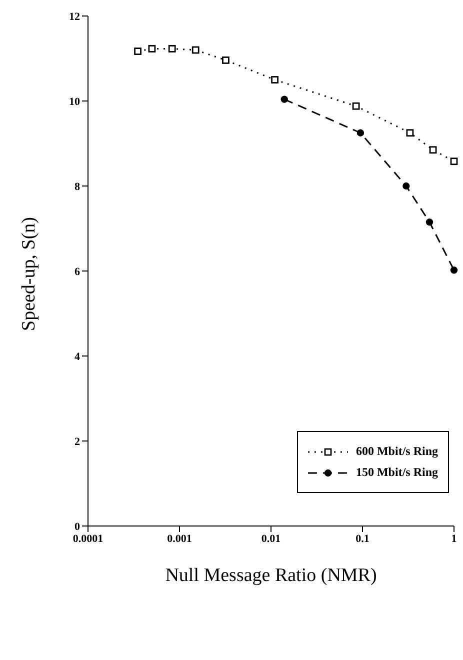 The width and height of the screenshot is (463, 660). I want to click on y-tick-label: 12, so click(74, 16).